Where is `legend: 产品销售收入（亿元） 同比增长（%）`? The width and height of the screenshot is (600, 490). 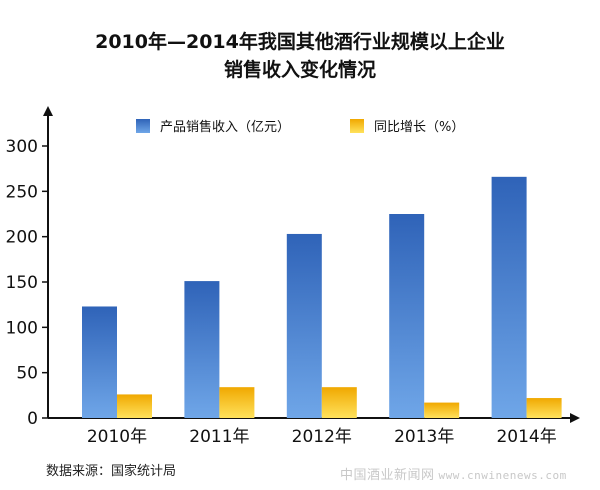
legend: 产品销售收入（亿元） 同比增长（%） is located at coordinates (300, 127).